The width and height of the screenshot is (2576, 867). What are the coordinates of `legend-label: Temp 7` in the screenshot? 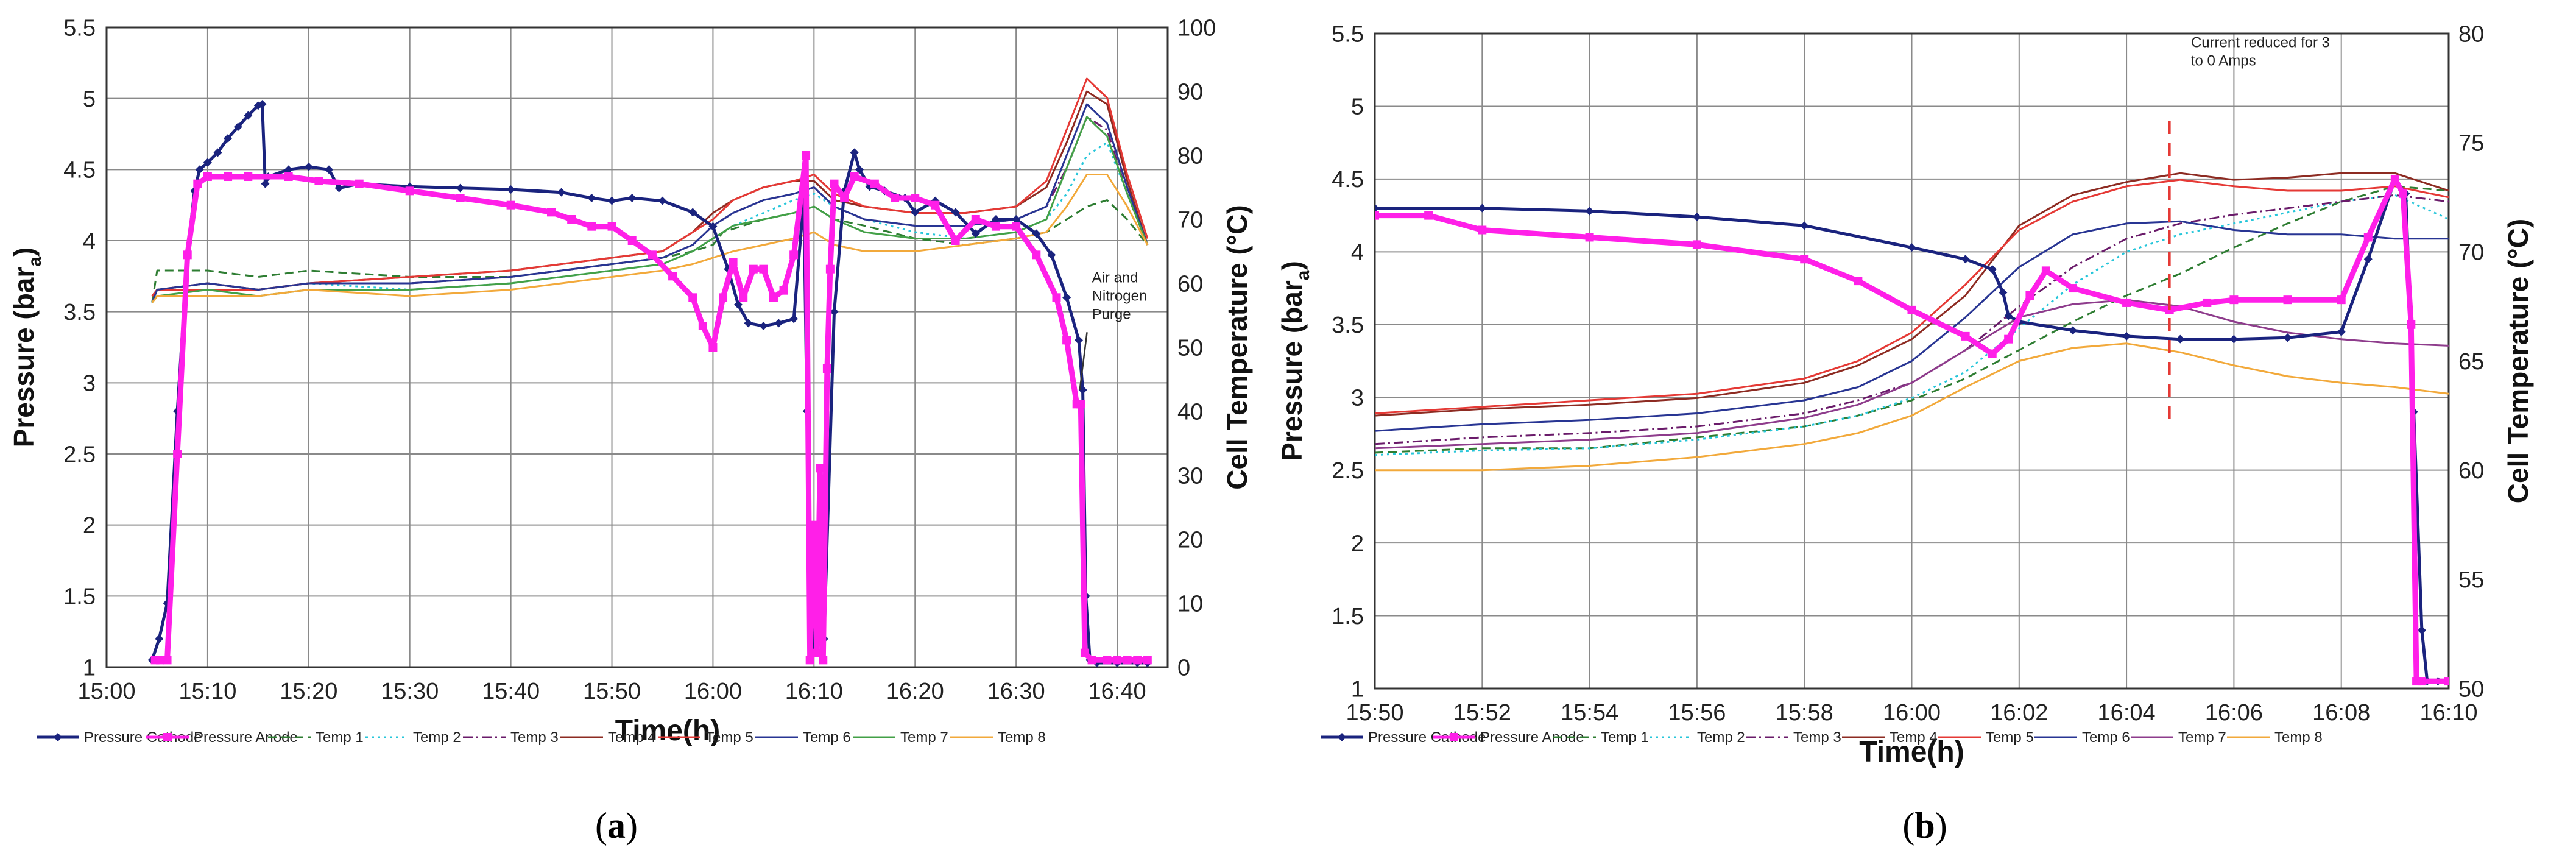 It's located at (2202, 737).